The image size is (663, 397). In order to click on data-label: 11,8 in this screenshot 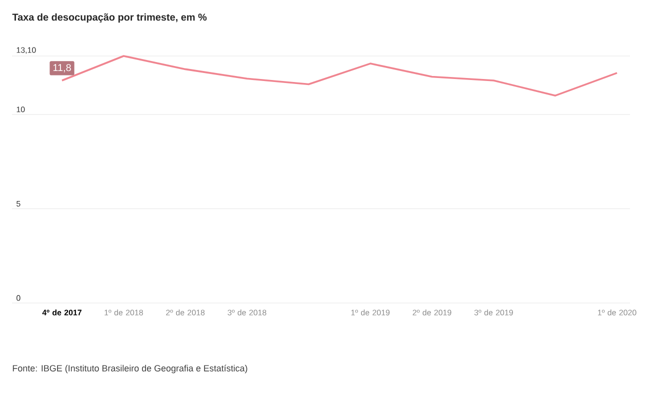, I will do `click(62, 68)`.